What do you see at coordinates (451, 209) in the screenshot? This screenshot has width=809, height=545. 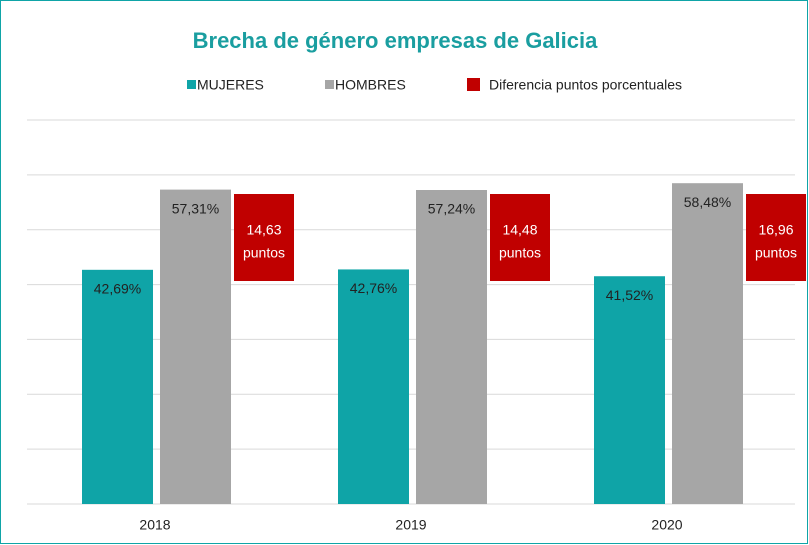 I see `value-label: 57,24%` at bounding box center [451, 209].